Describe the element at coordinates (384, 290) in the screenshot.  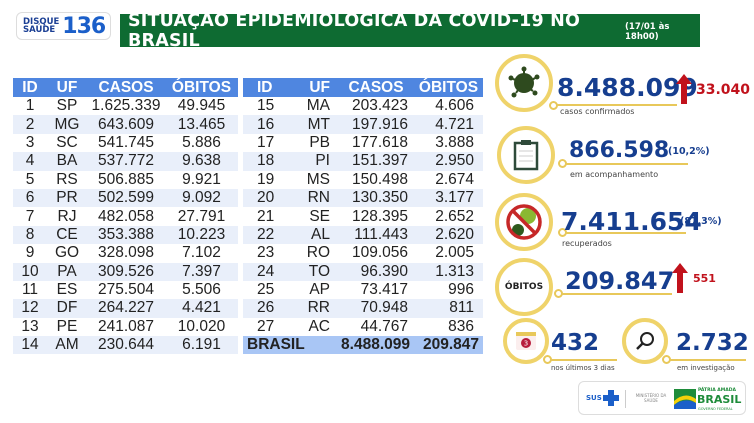
I see `cell-casos: 73.417` at that location.